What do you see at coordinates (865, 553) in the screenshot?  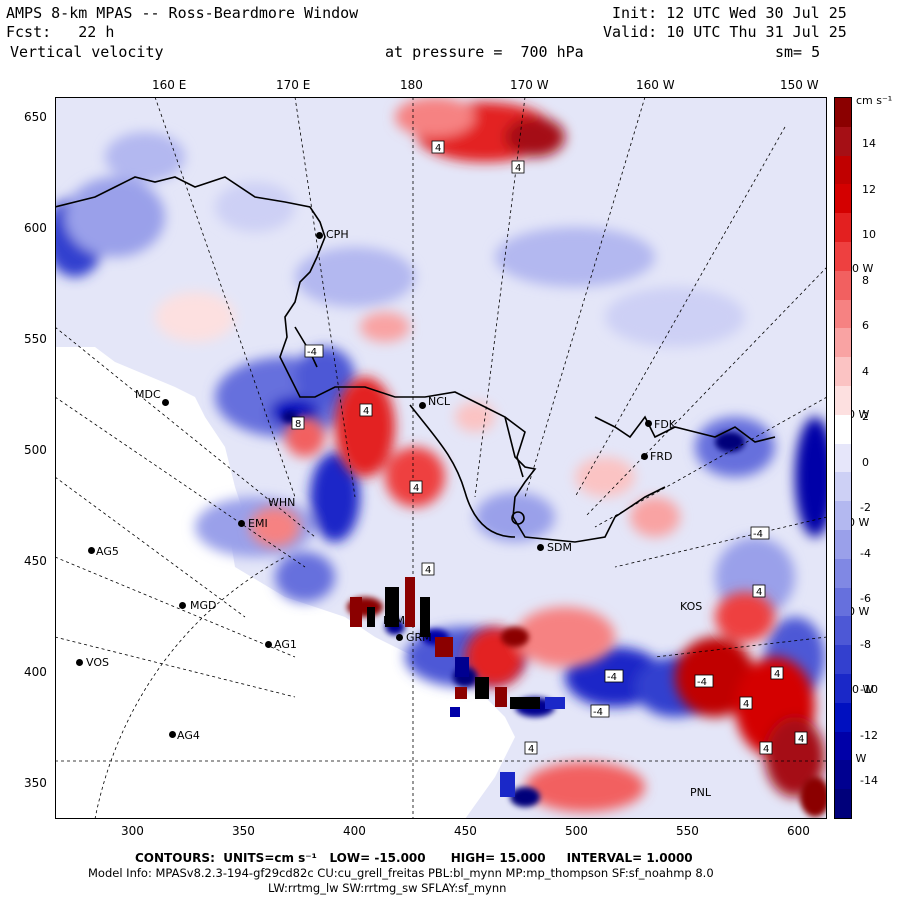 I see `colorbar-tick-label: -4` at bounding box center [865, 553].